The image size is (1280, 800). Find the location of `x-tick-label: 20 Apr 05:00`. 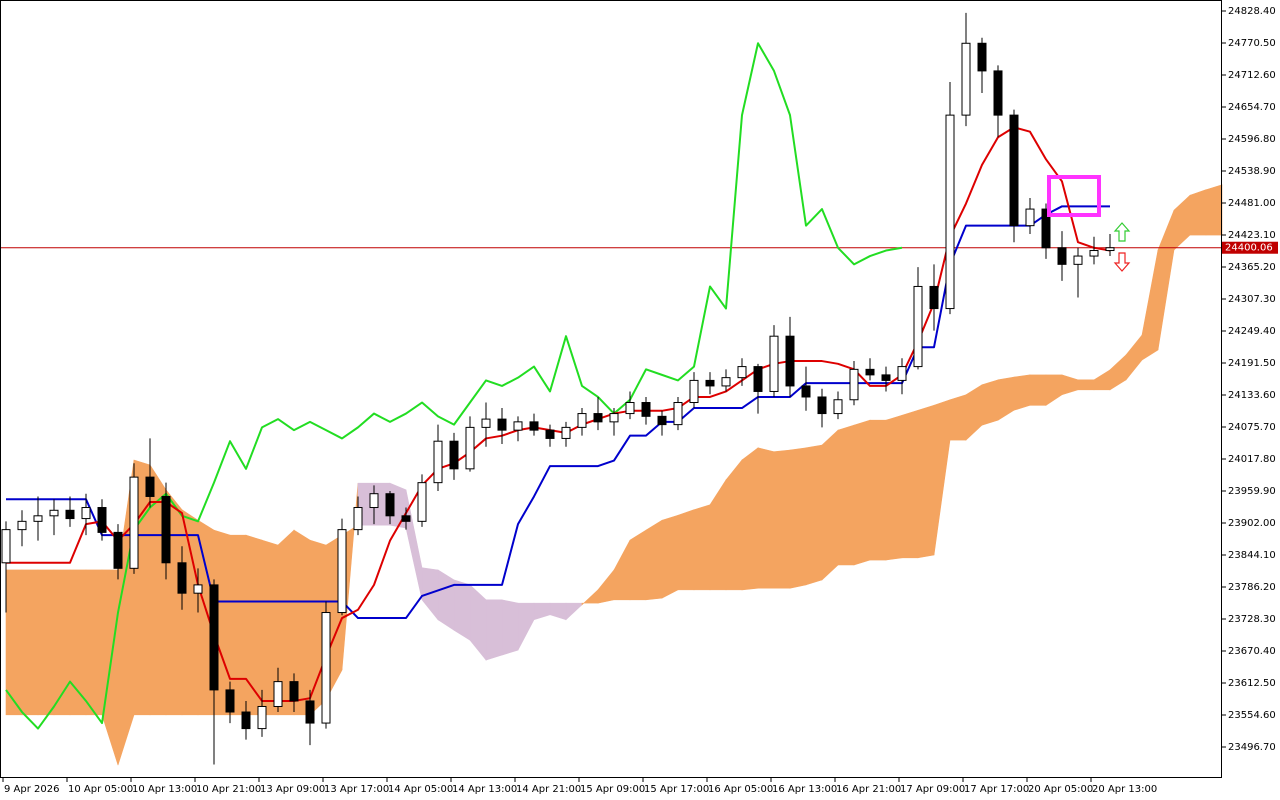

x-tick-label: 20 Apr 05:00 is located at coordinates (1060, 789).